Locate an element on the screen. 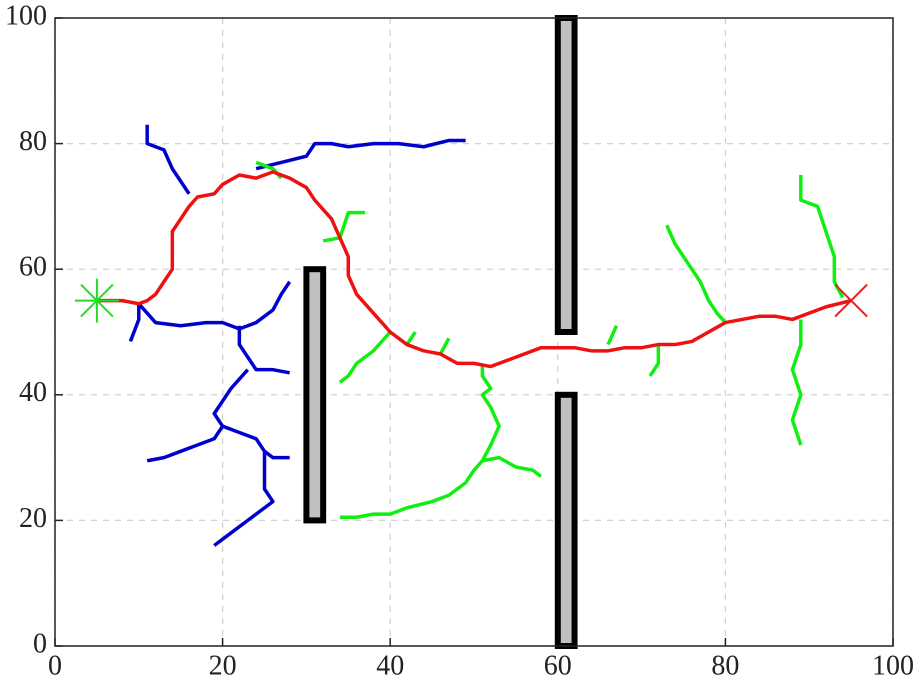  y-tick-label: 60 is located at coordinates (33, 267).